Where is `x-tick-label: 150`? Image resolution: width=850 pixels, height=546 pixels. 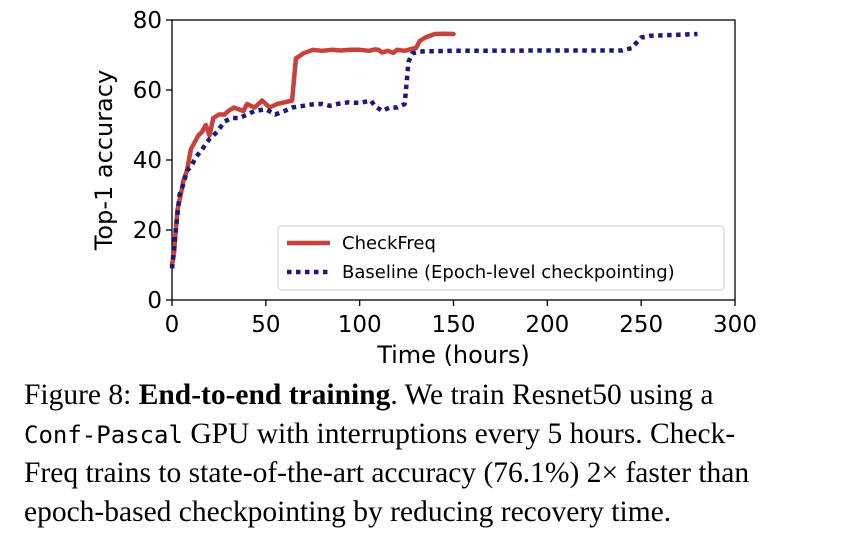
x-tick-label: 150 is located at coordinates (454, 325).